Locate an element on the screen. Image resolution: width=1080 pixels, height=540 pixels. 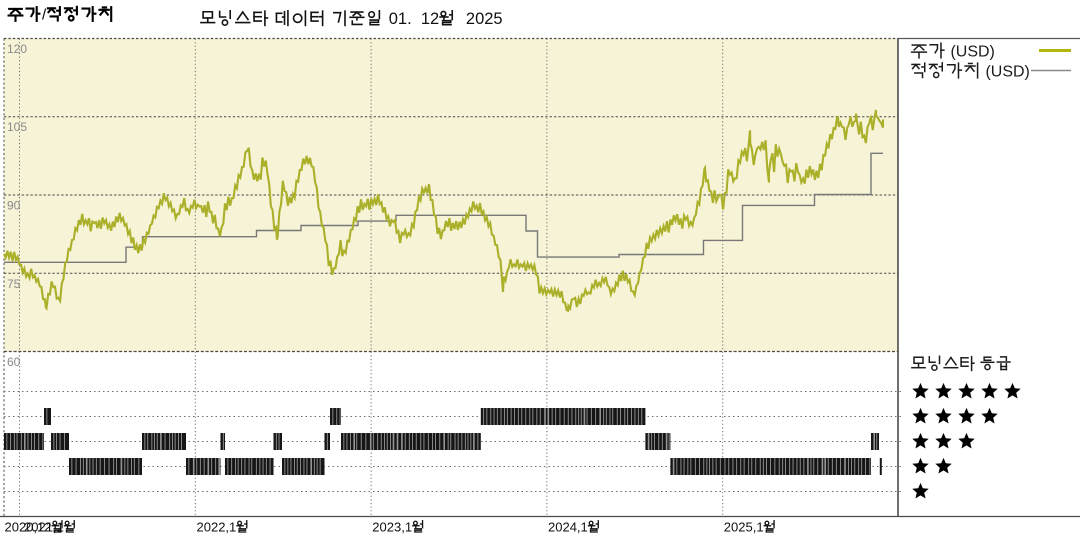
svg-text: 90 is located at coordinates (14, 206).